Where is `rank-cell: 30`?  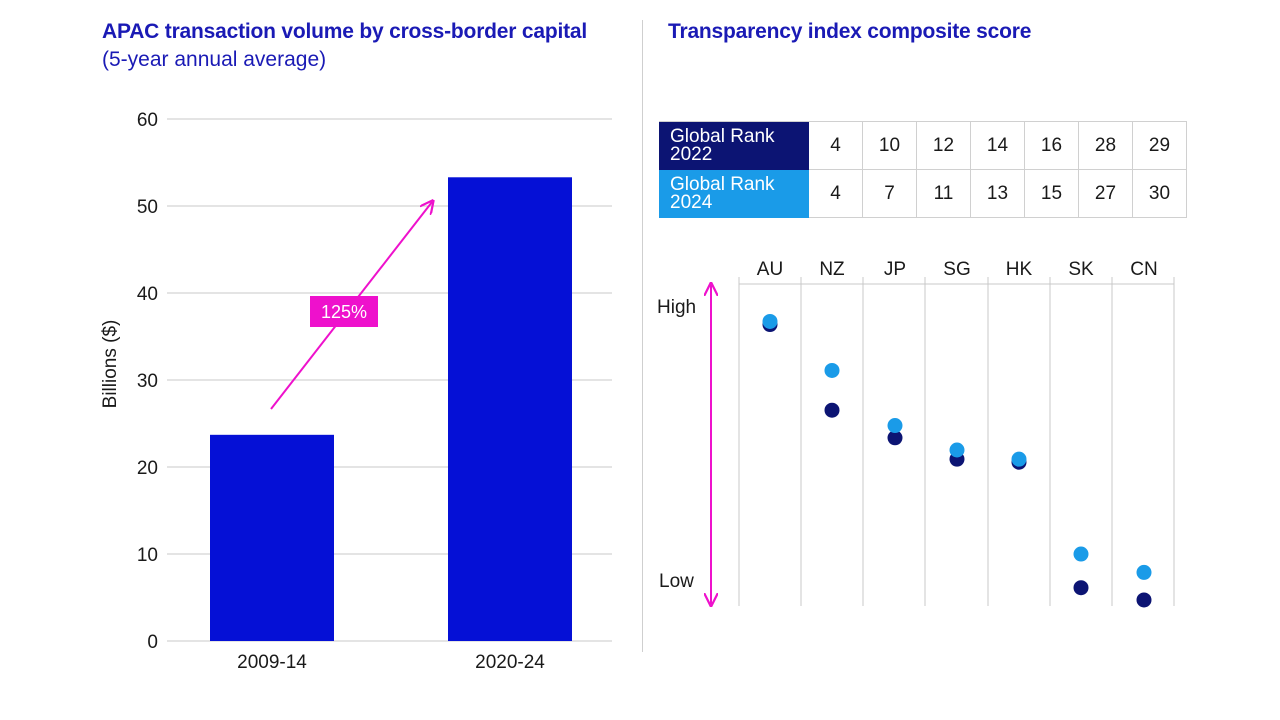
rank-cell: 30 is located at coordinates (1159, 193).